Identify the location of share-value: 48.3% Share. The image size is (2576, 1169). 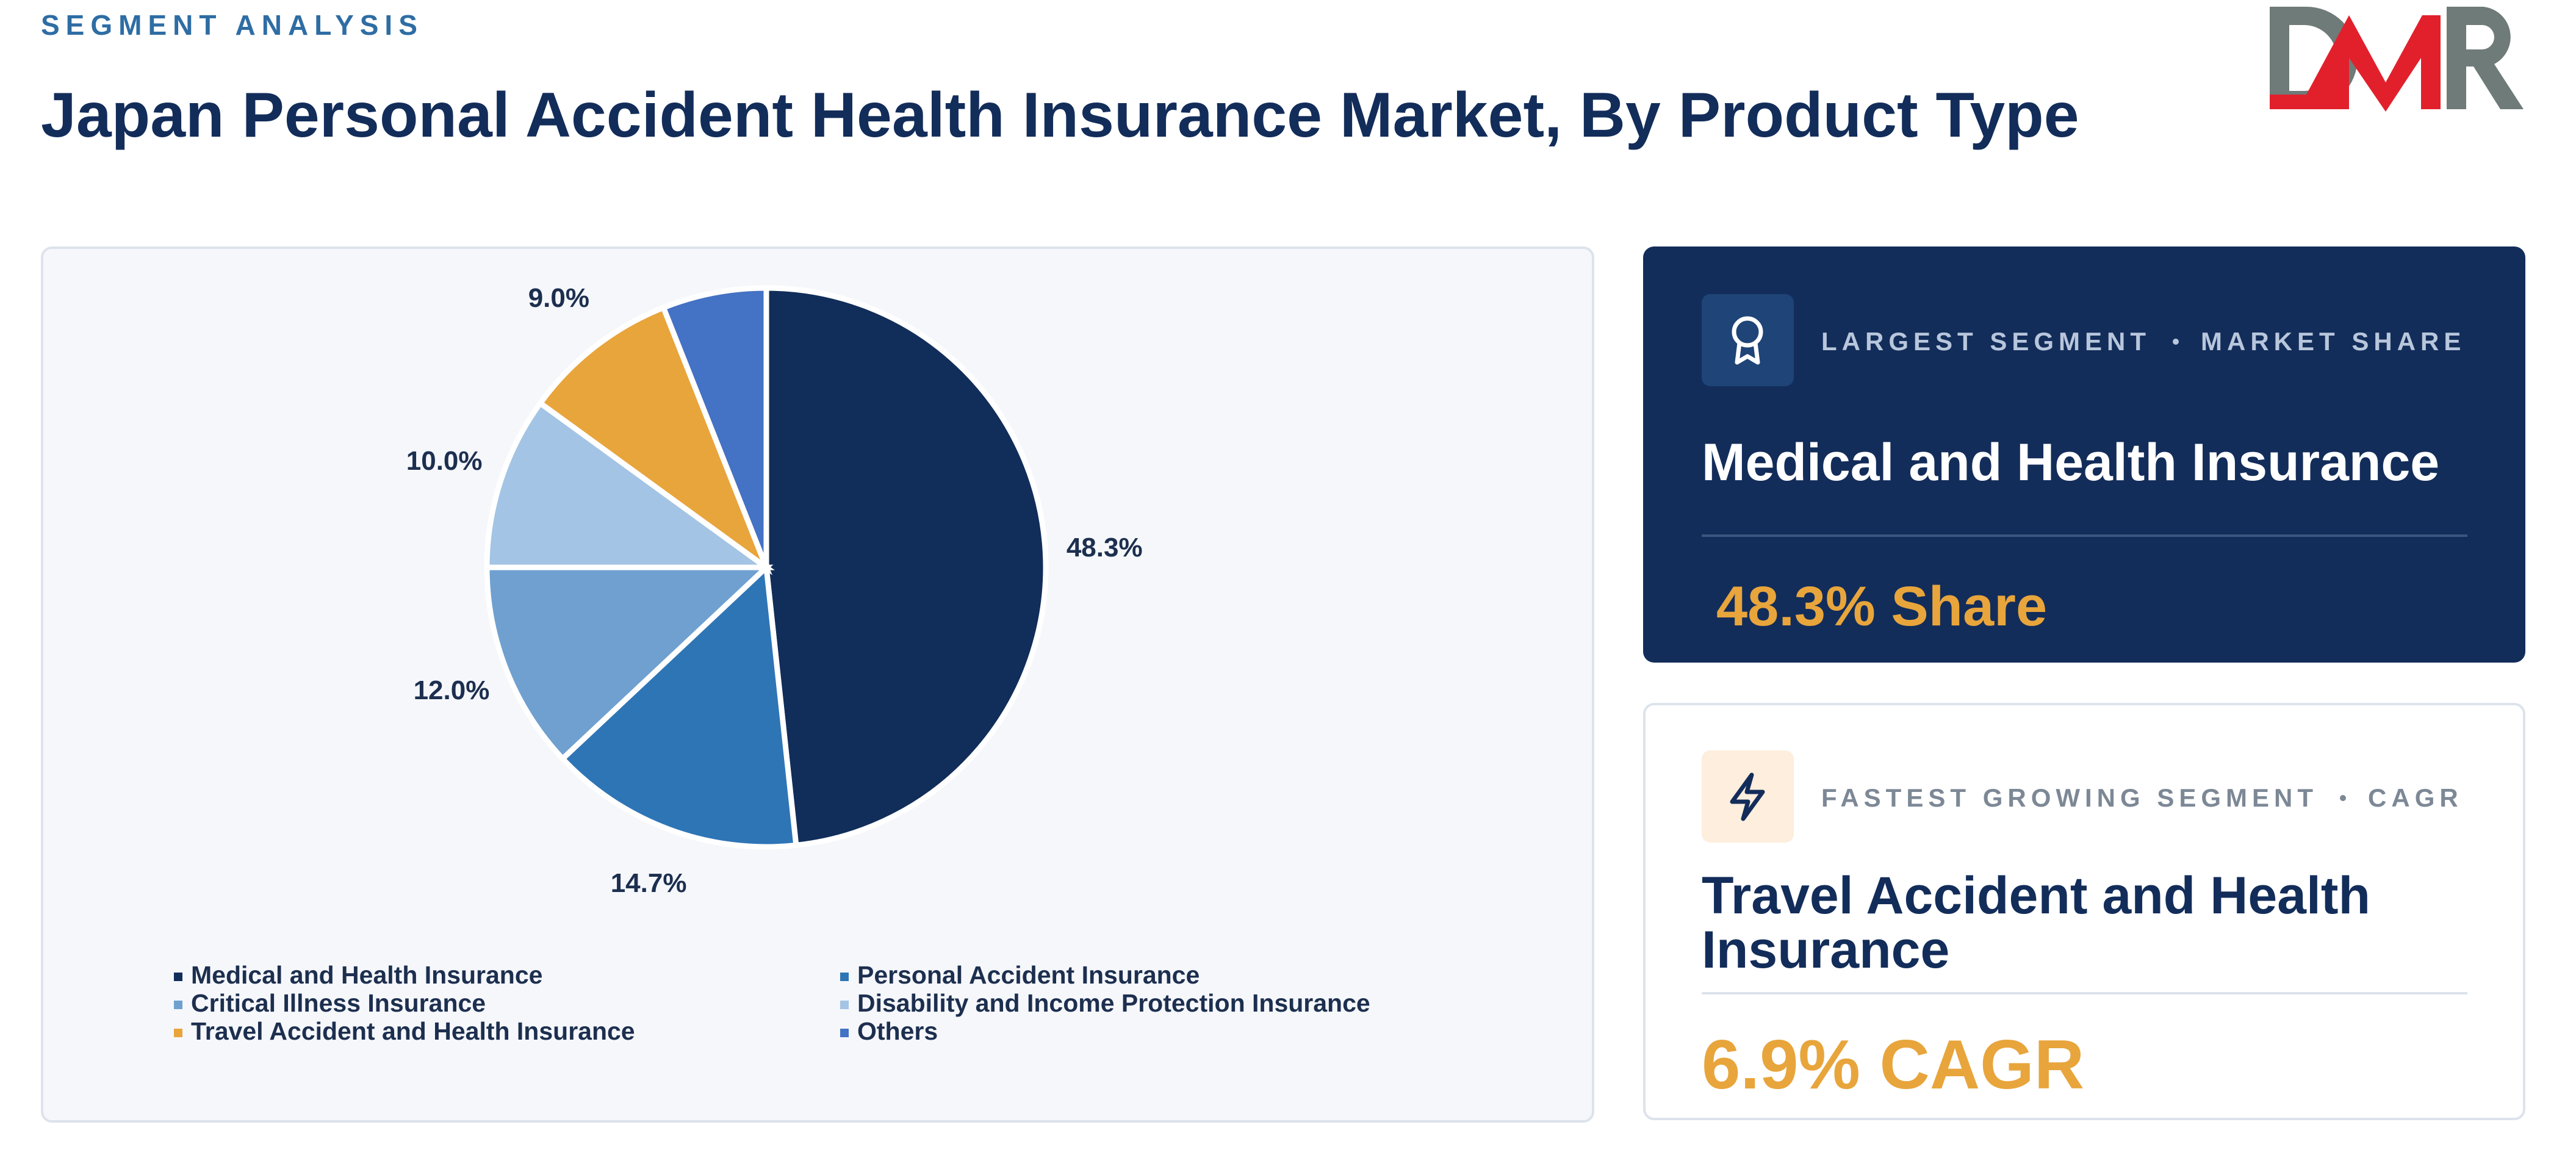
(1882, 606).